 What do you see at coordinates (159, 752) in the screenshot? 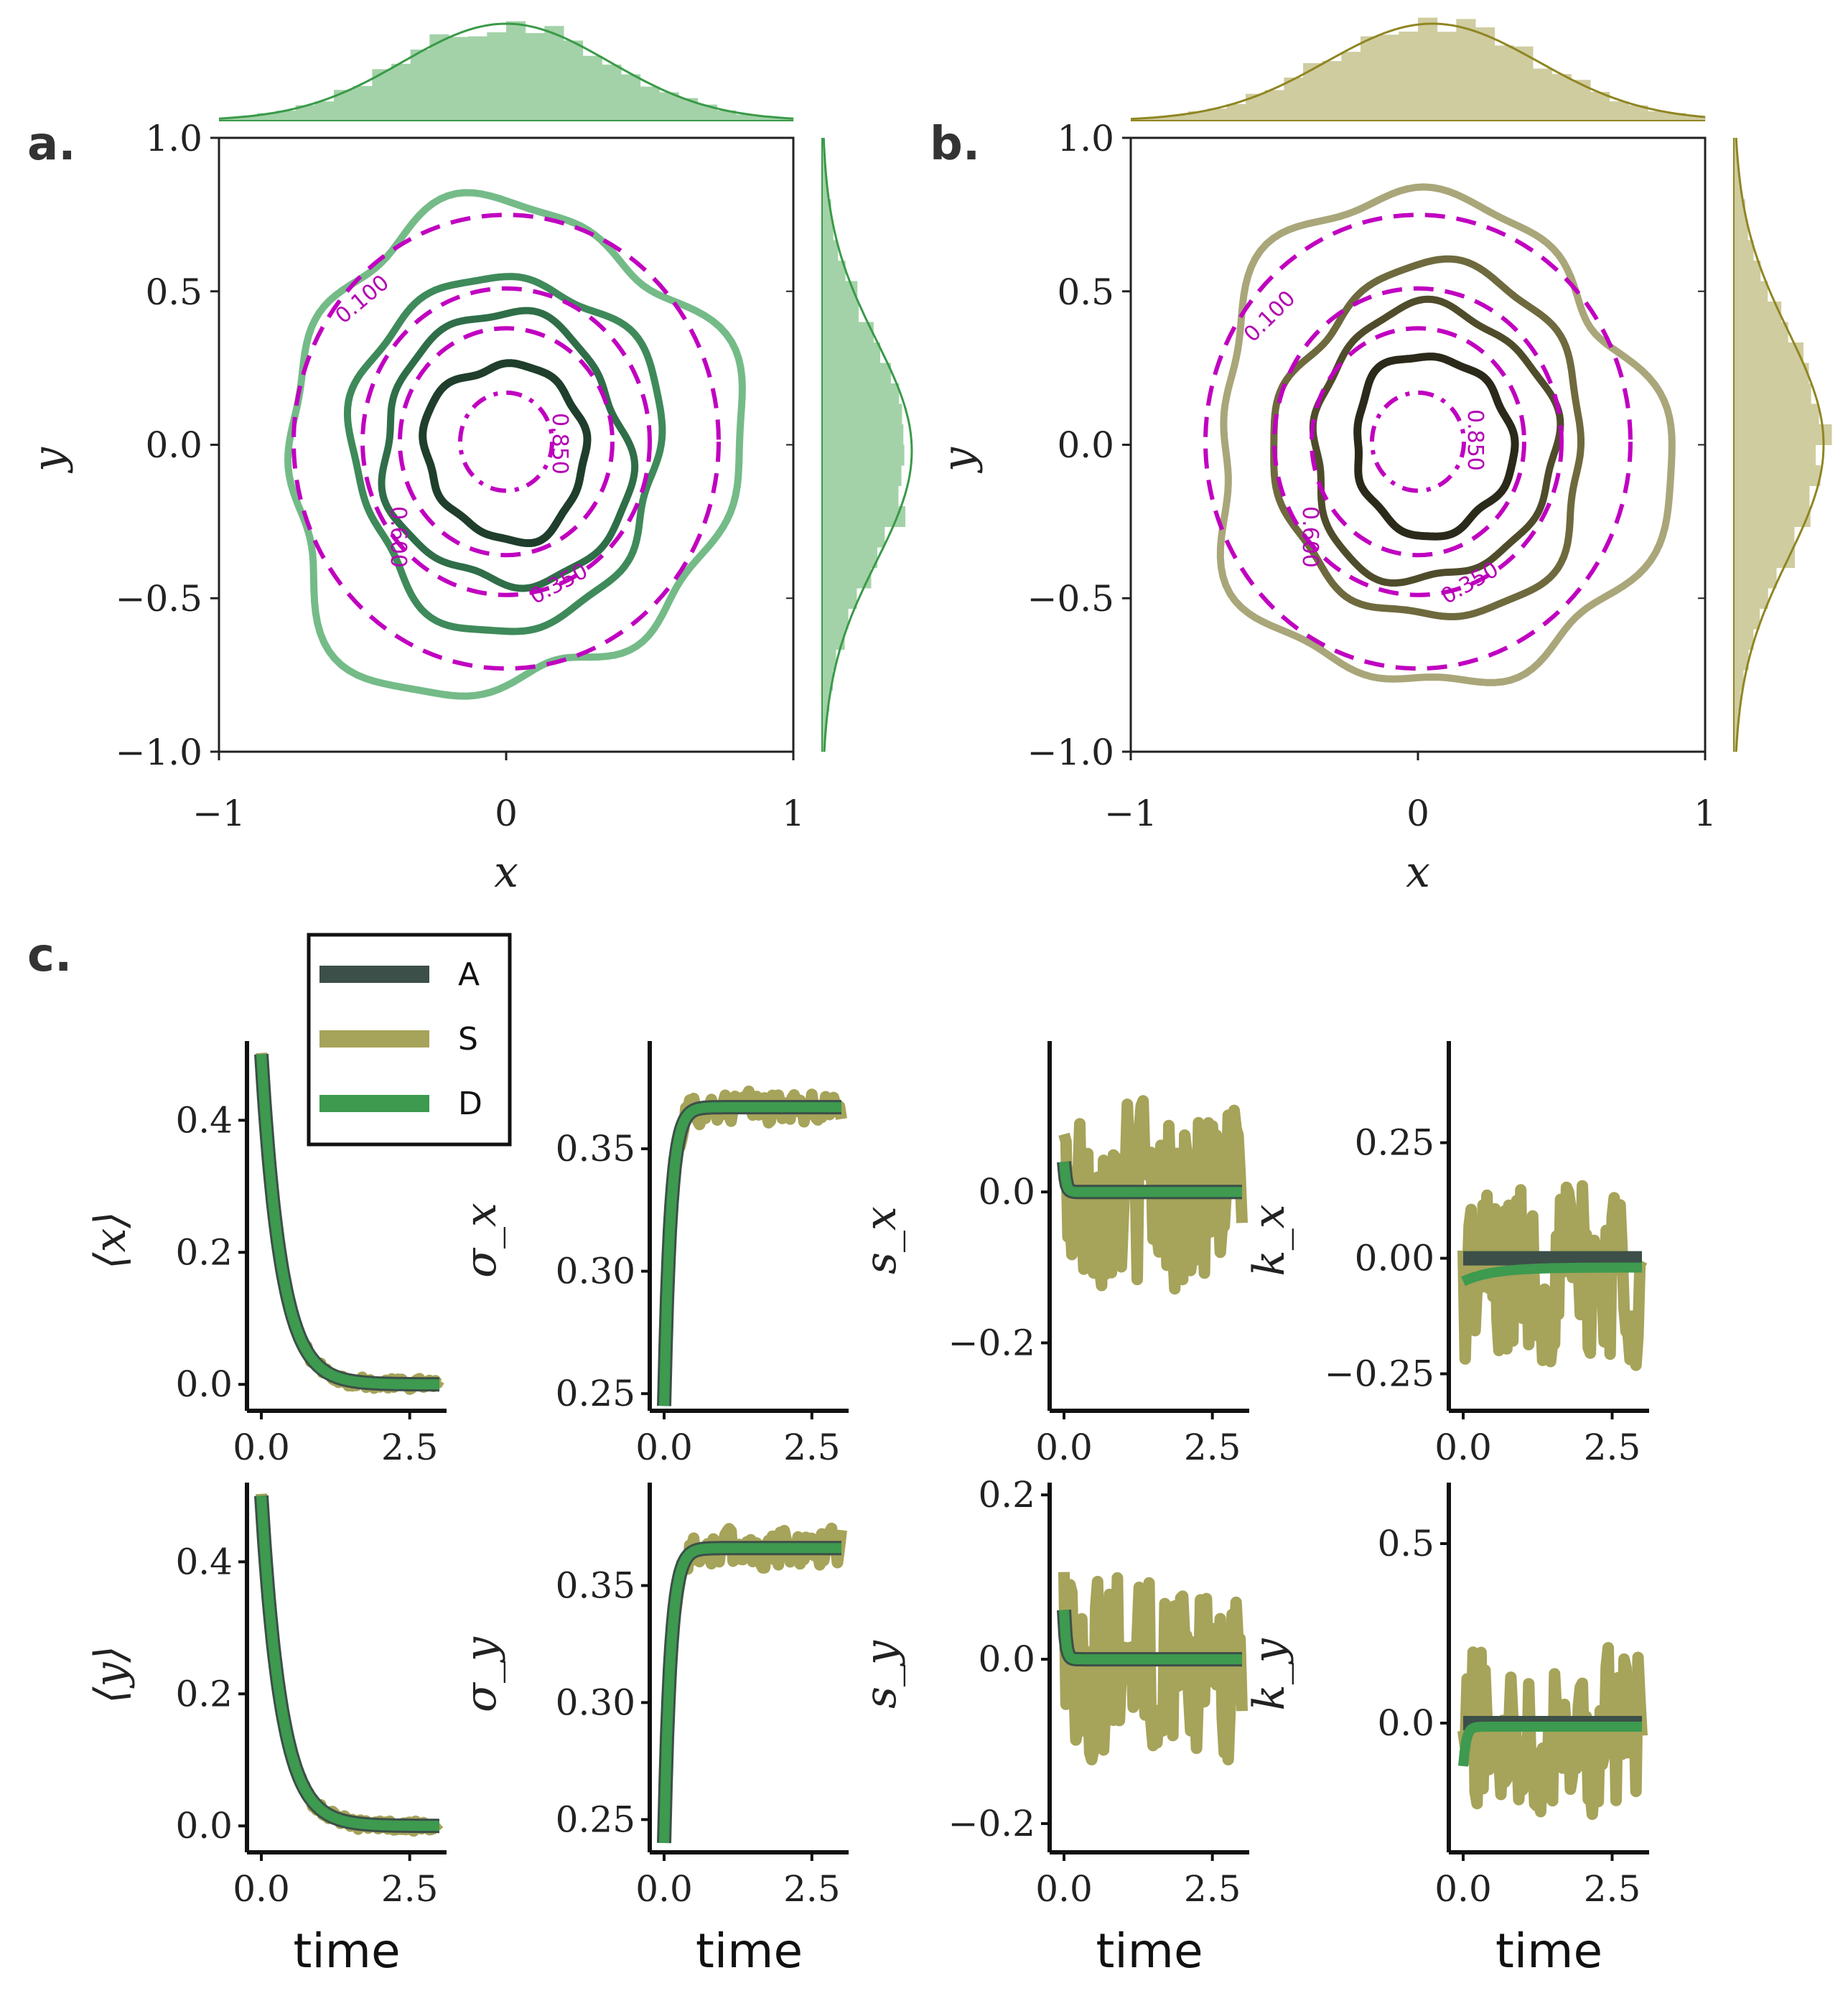
I see `y-tick-label: −1.0` at bounding box center [159, 752].